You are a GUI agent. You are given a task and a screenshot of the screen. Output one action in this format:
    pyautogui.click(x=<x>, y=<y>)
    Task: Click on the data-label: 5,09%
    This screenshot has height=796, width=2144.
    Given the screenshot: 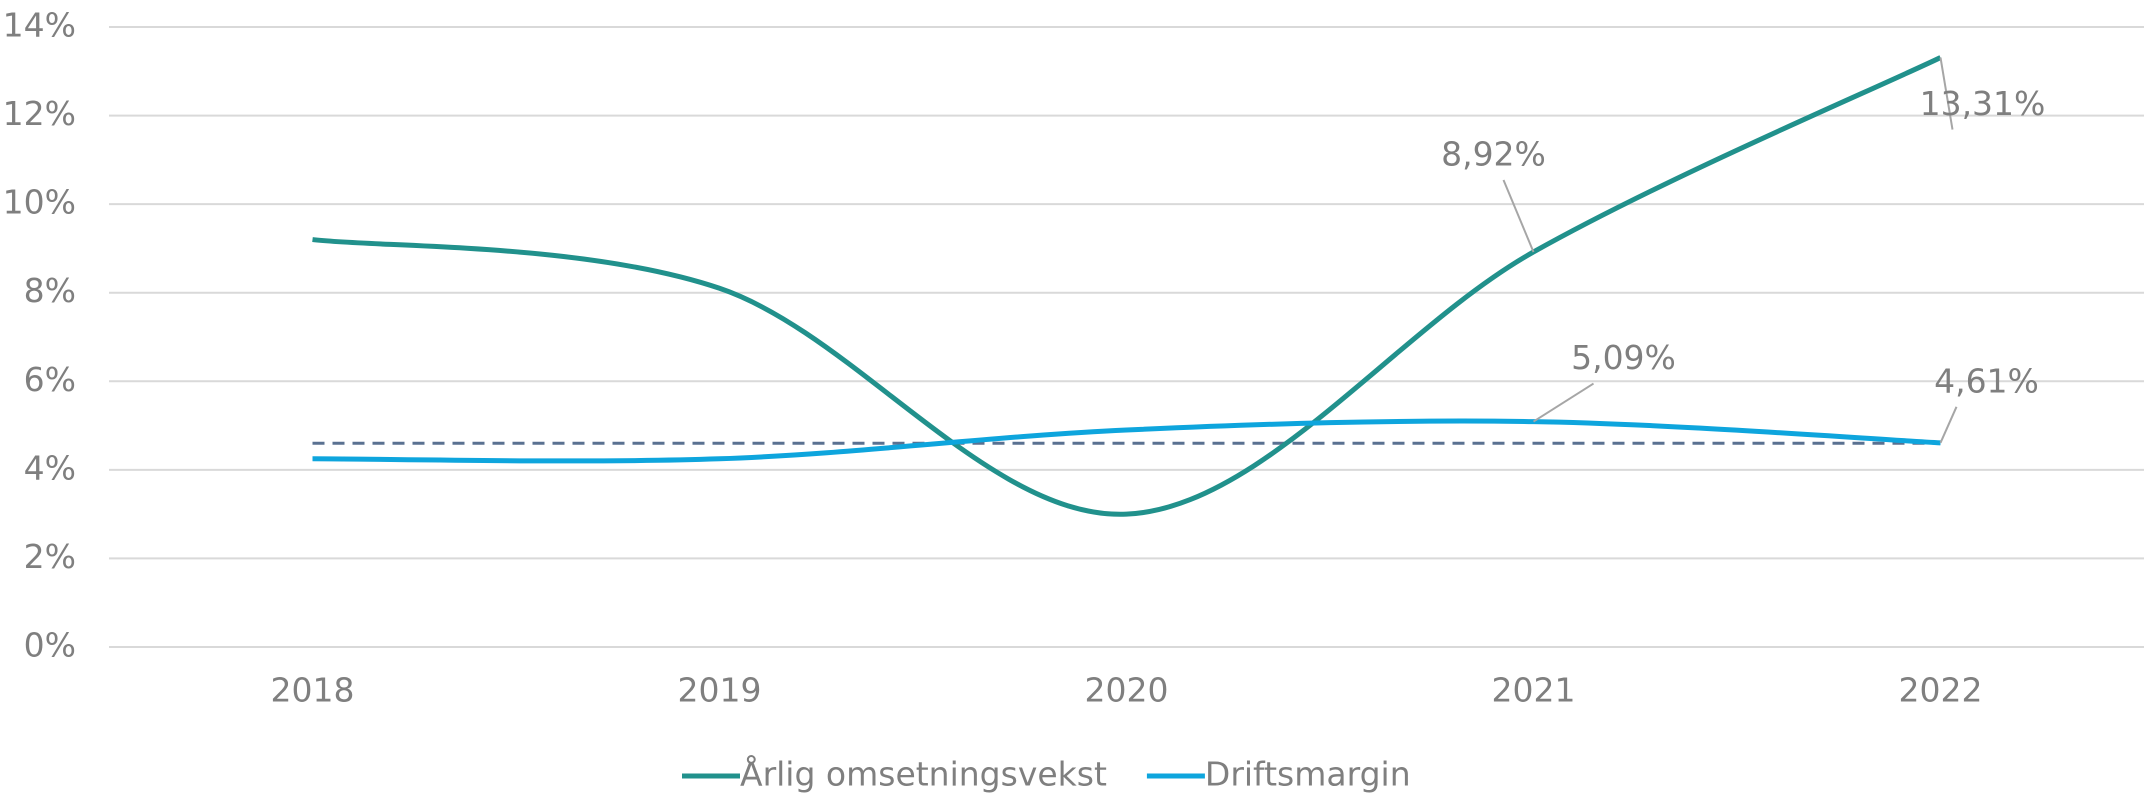 What is the action you would take?
    pyautogui.click(x=1623, y=357)
    